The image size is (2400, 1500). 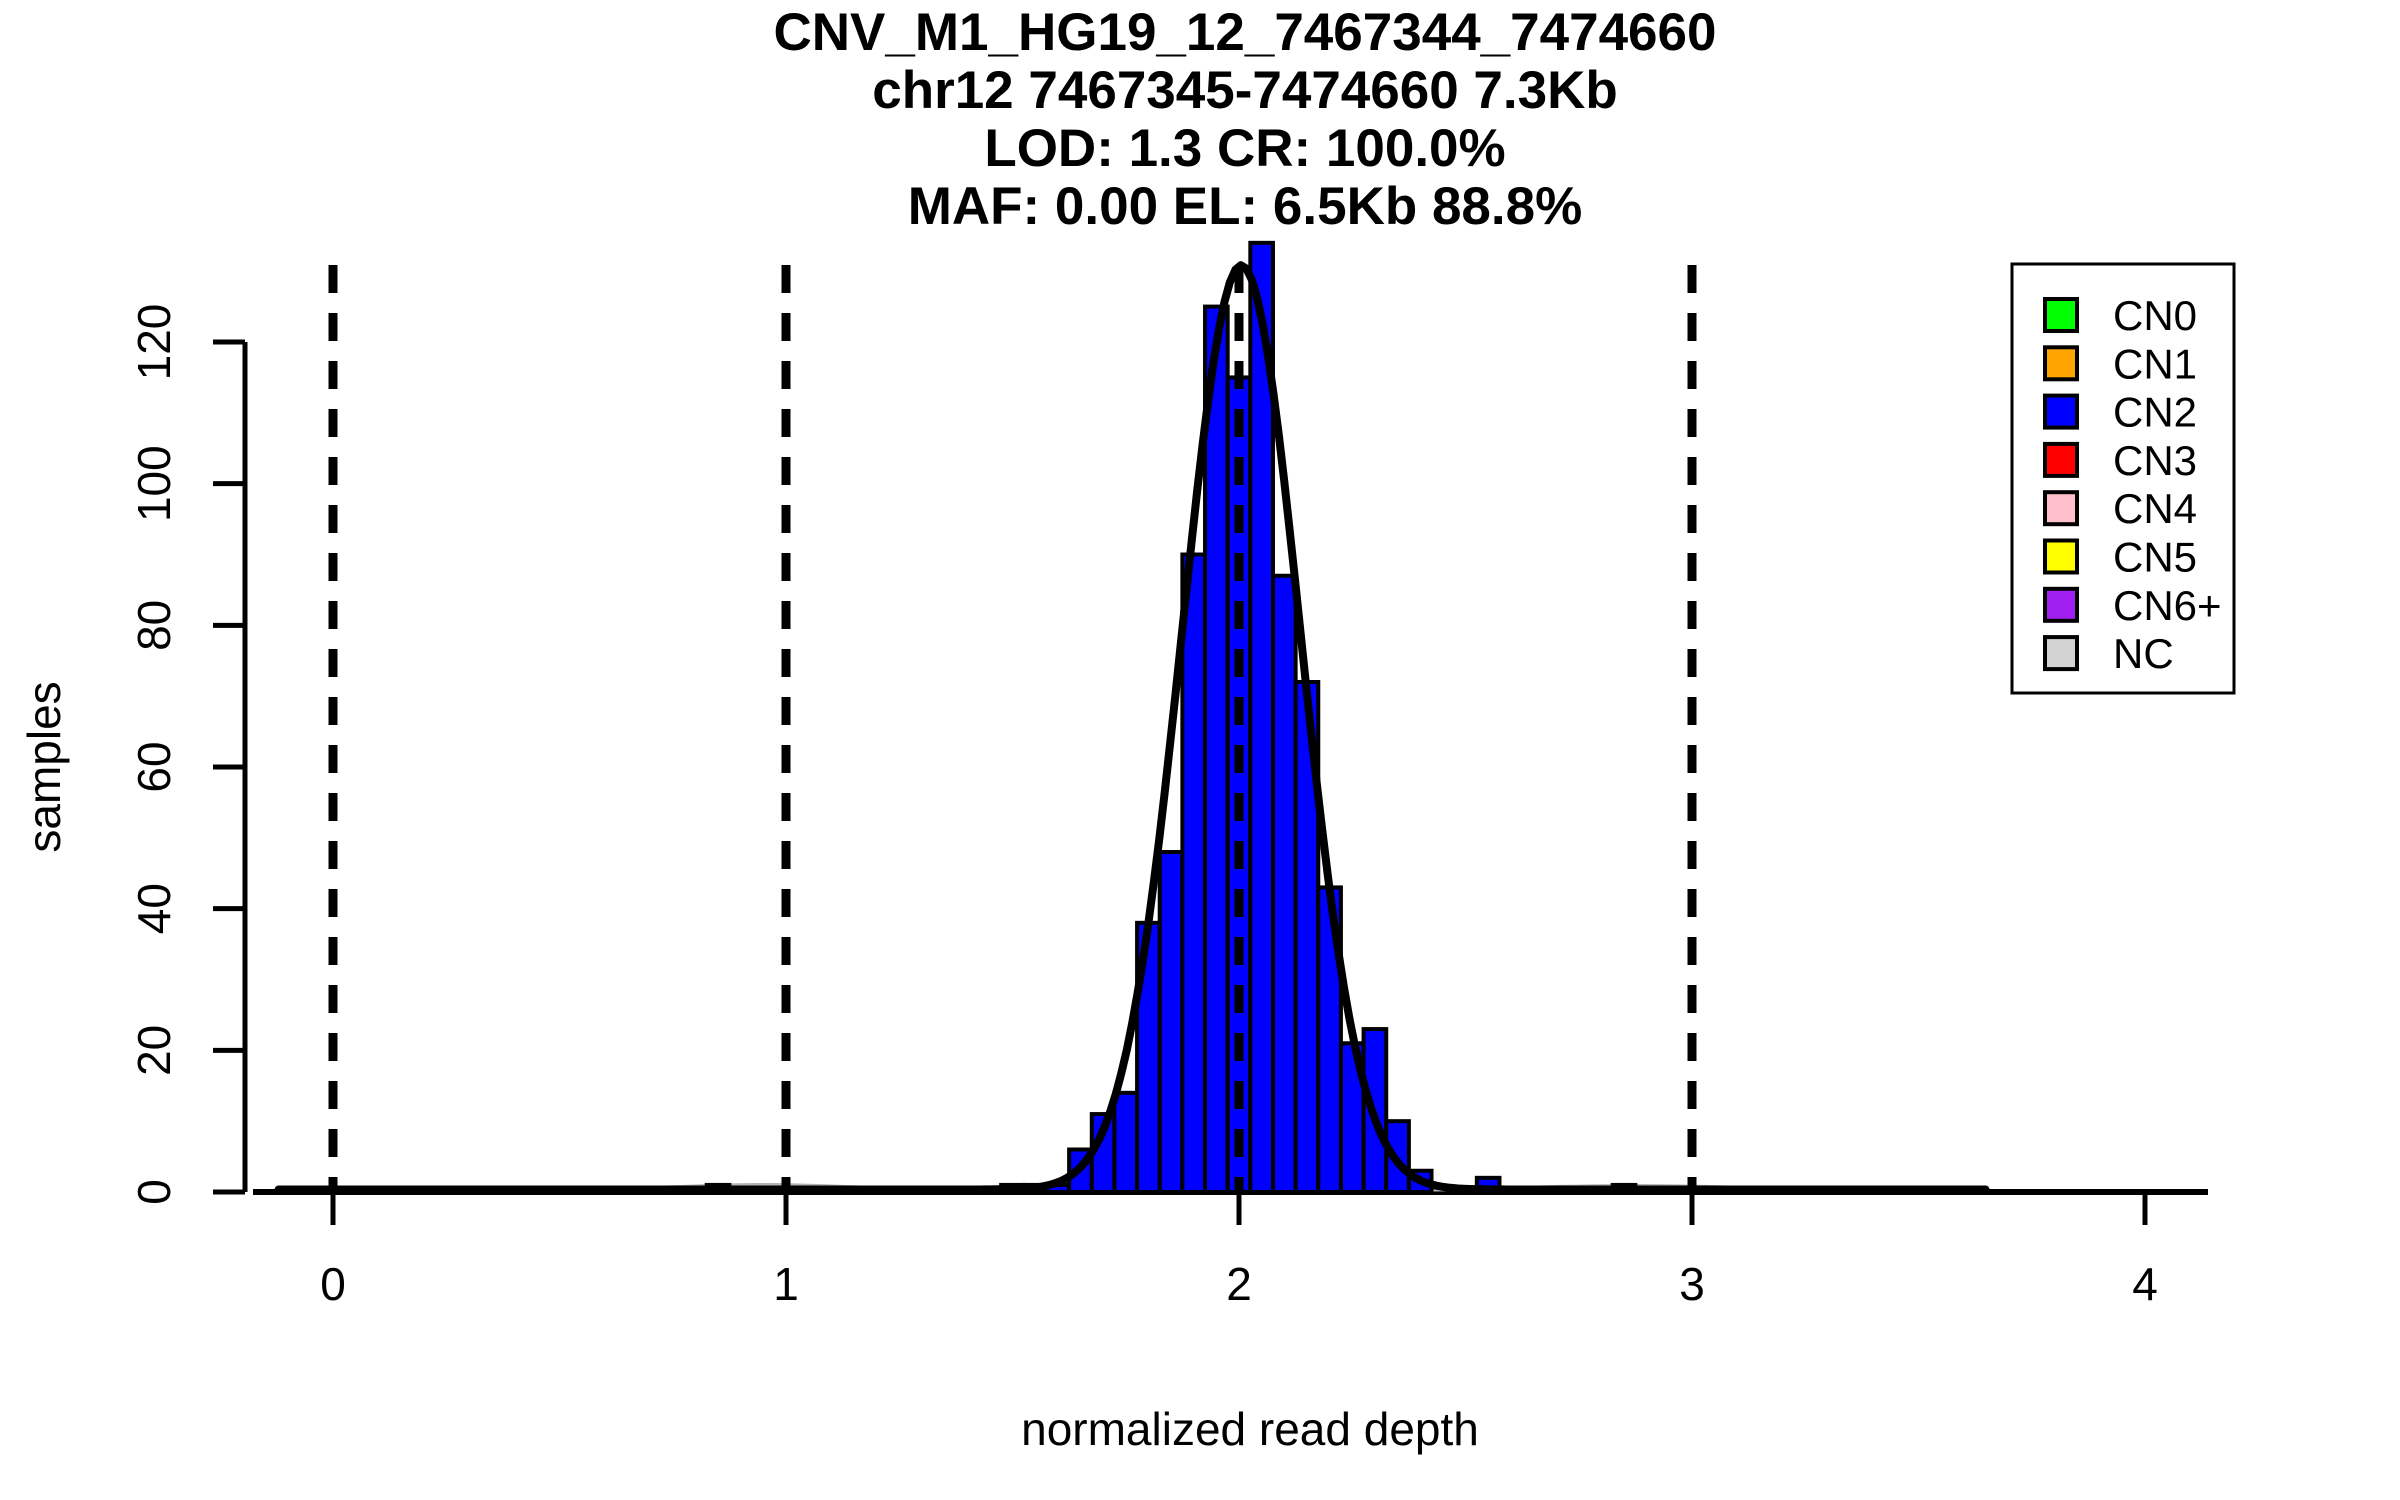 I want to click on legend-label: CN2, so click(x=2155, y=412).